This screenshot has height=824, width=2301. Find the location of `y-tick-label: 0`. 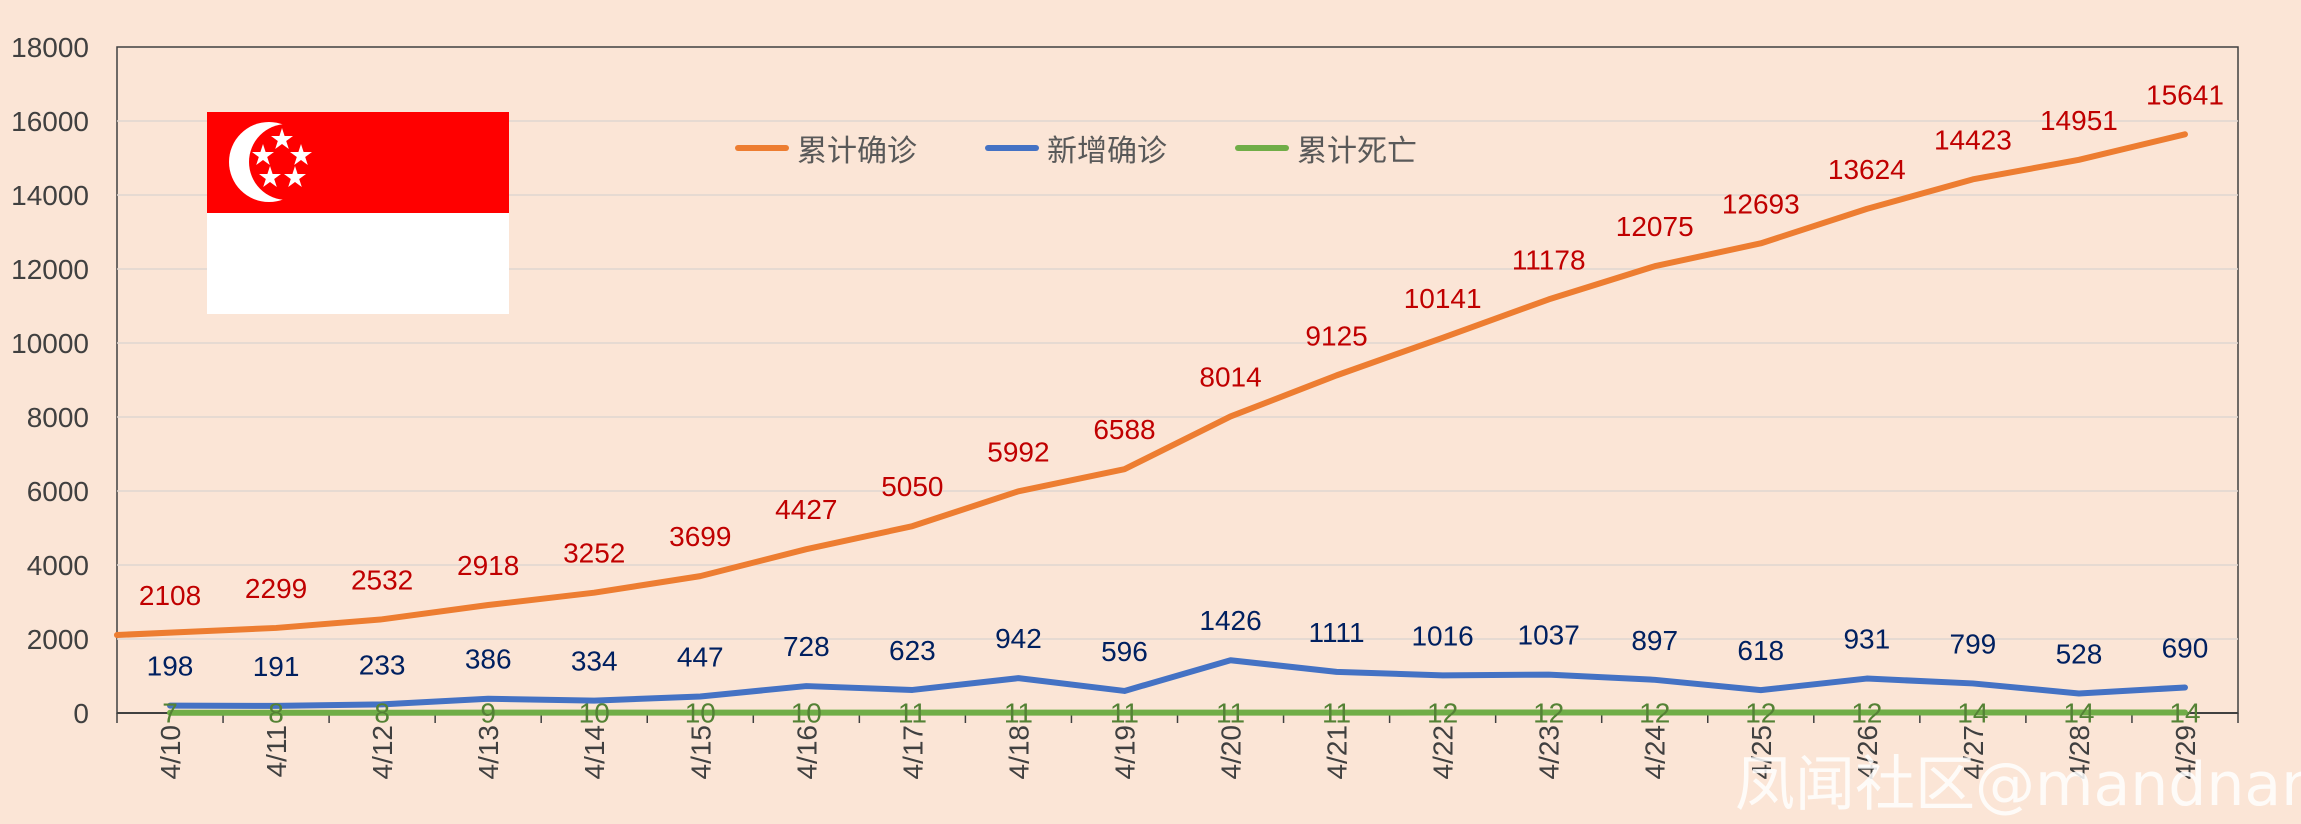

y-tick-label: 0 is located at coordinates (81, 713).